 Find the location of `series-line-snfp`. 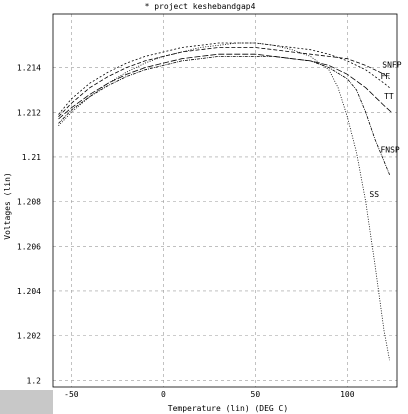

series-line-snfp is located at coordinates (224, 82).